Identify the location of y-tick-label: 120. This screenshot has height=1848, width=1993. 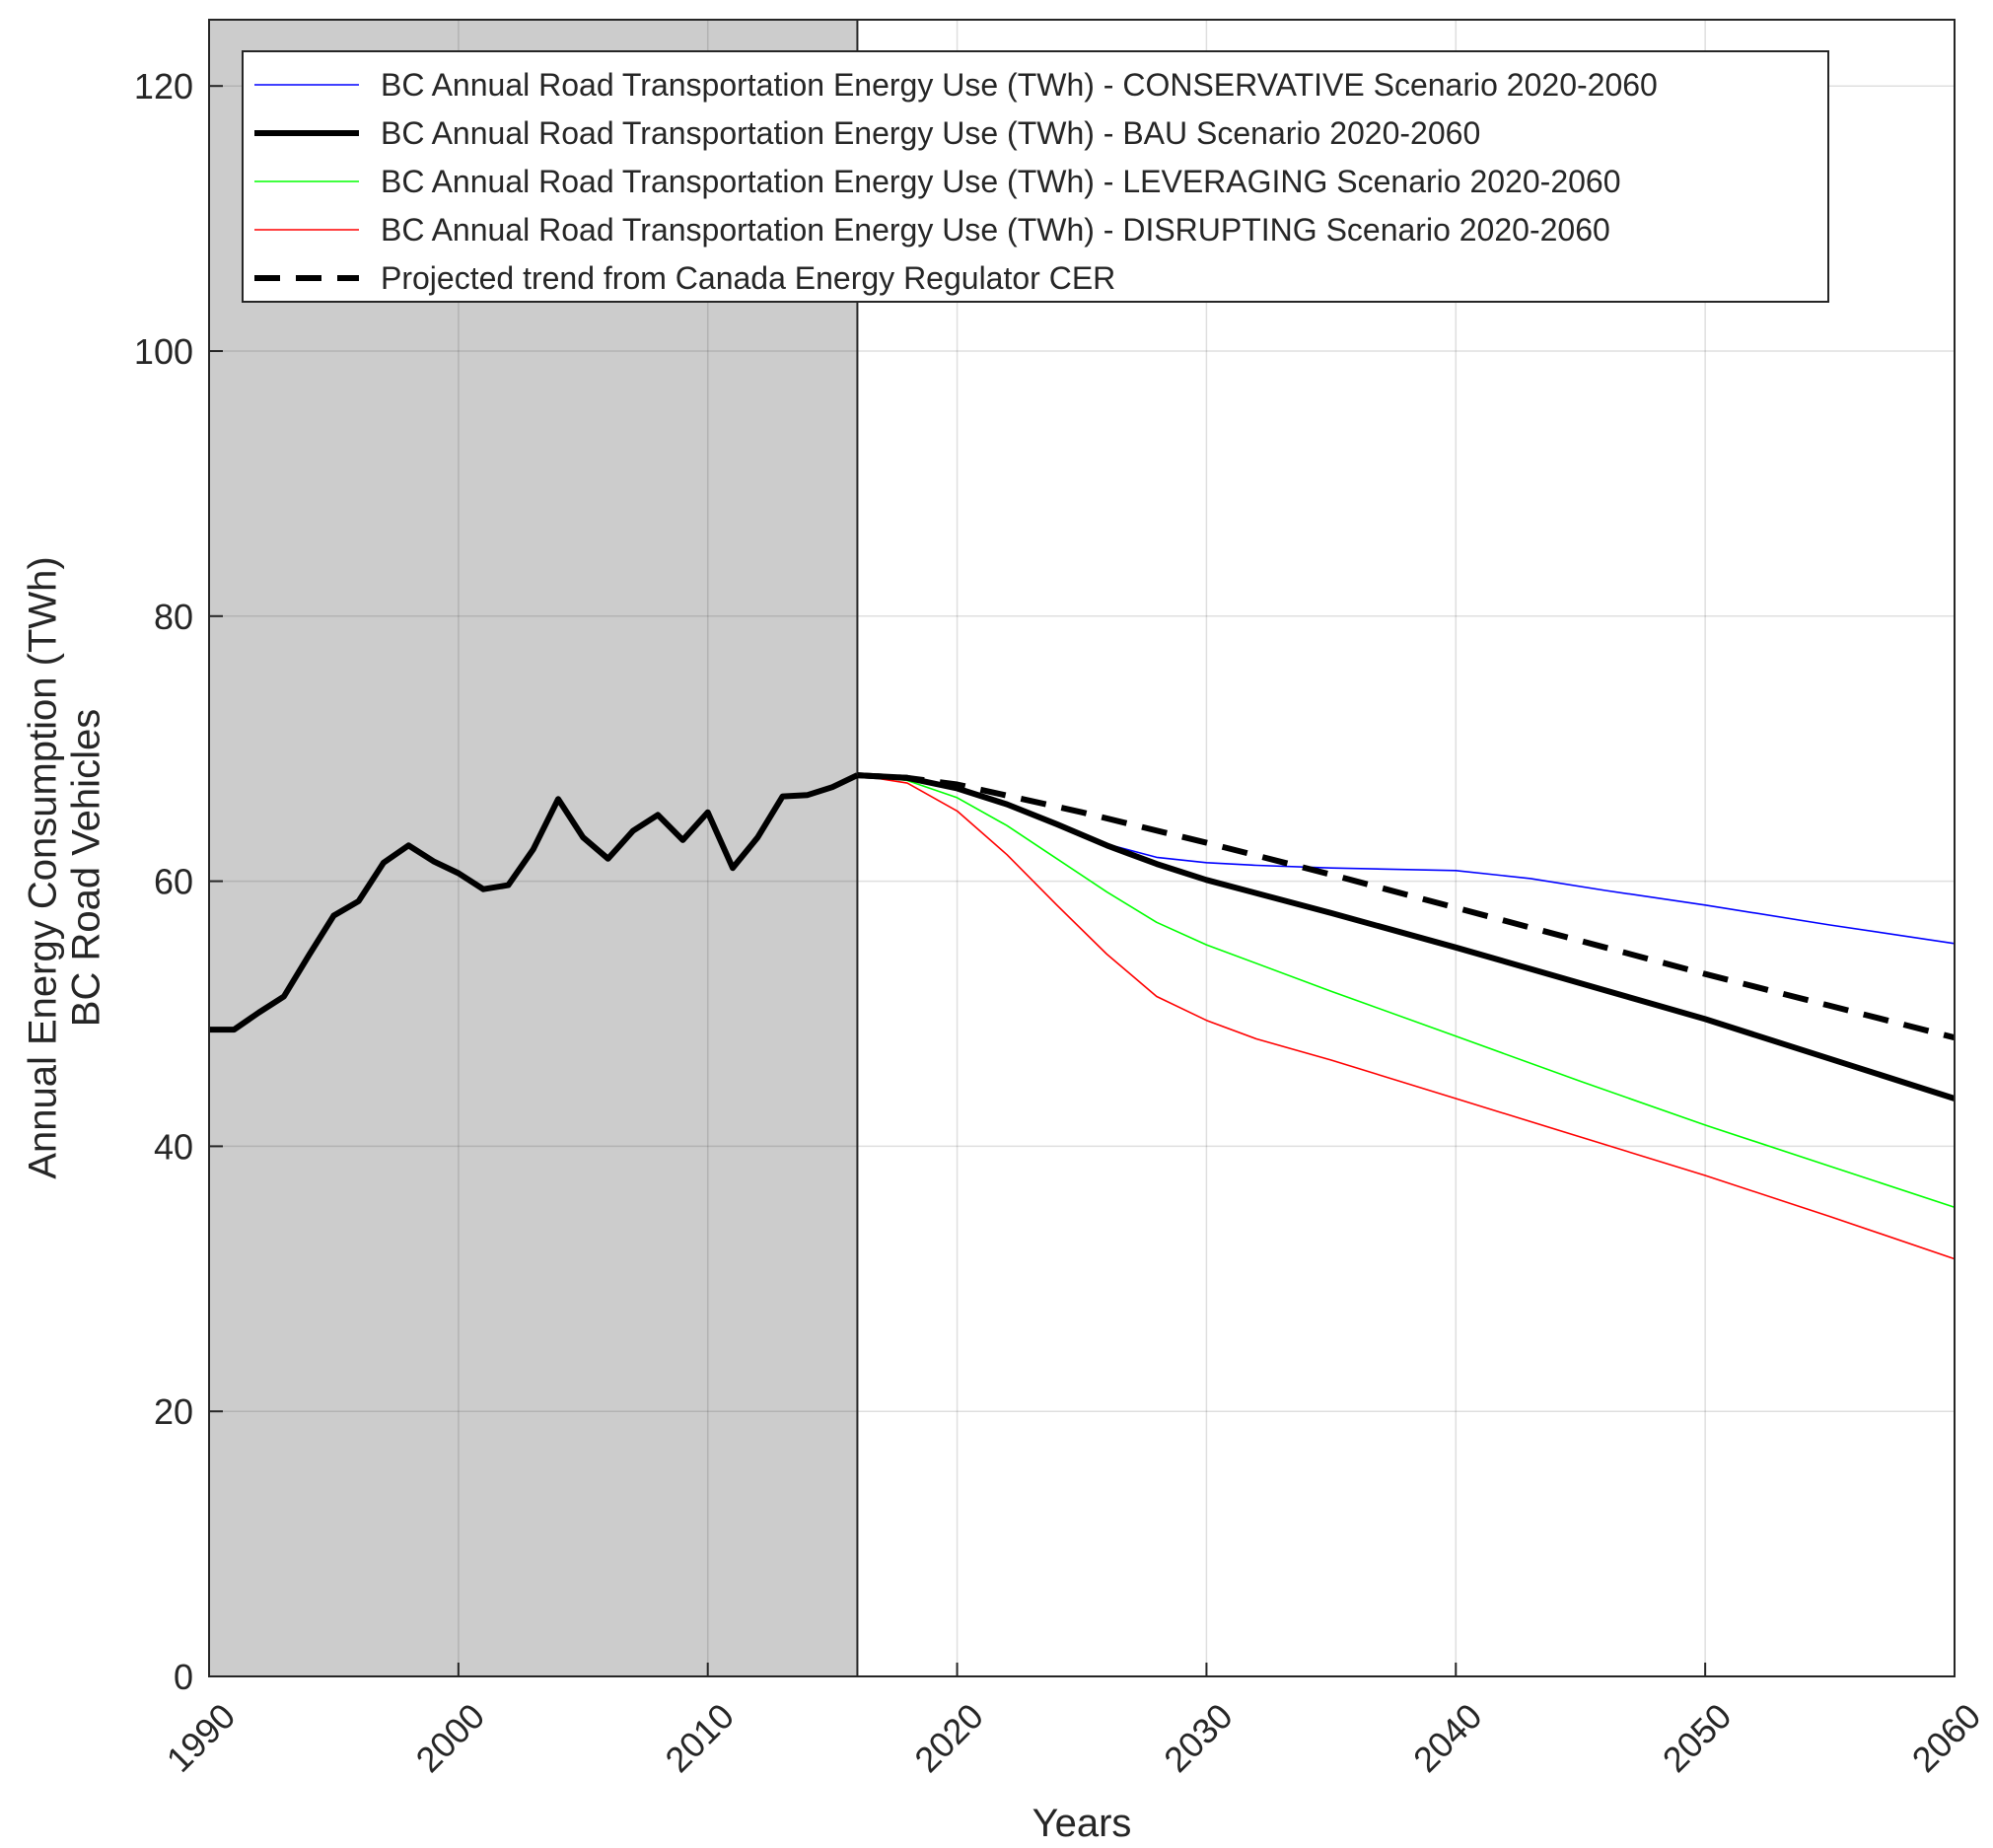
(164, 86).